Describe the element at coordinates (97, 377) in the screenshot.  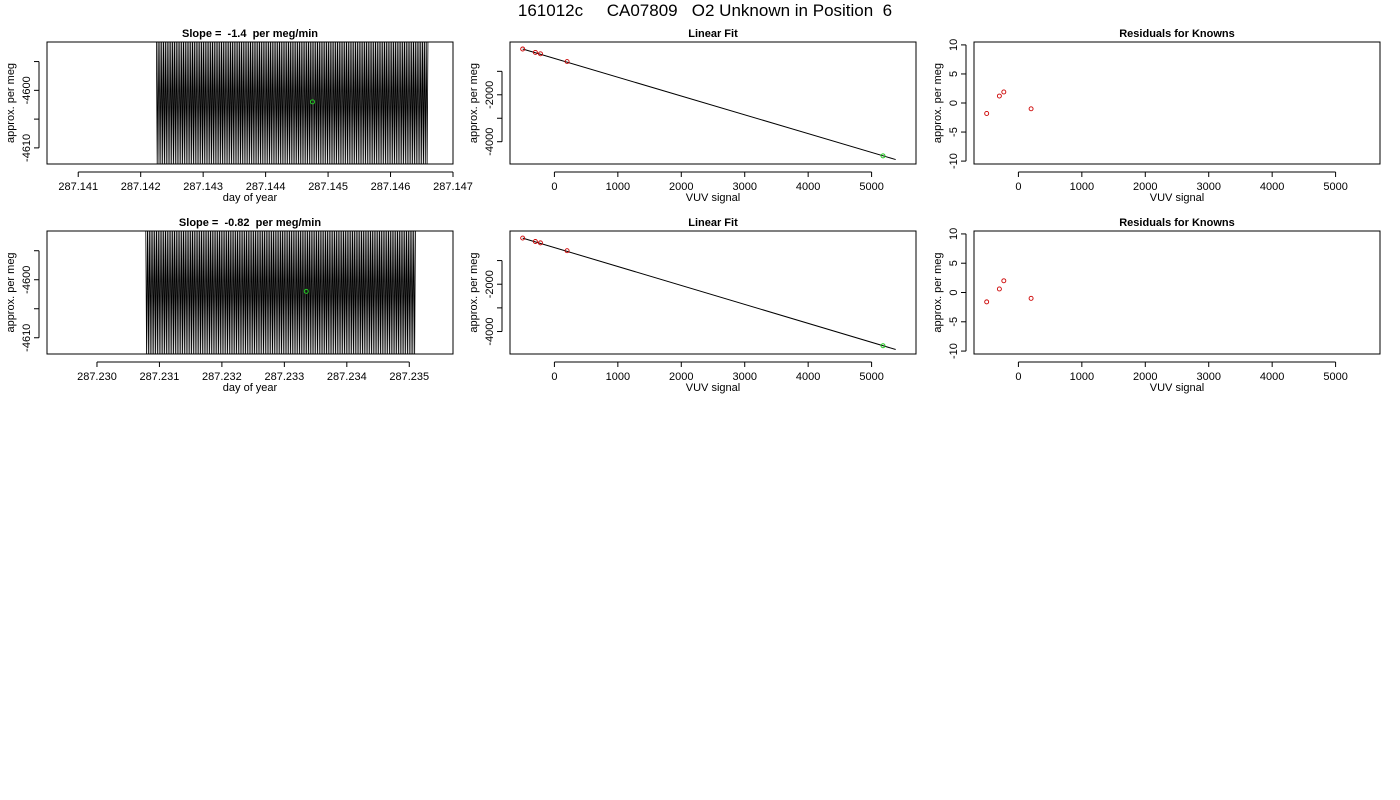
I see `x-tick-label: 287.230` at that location.